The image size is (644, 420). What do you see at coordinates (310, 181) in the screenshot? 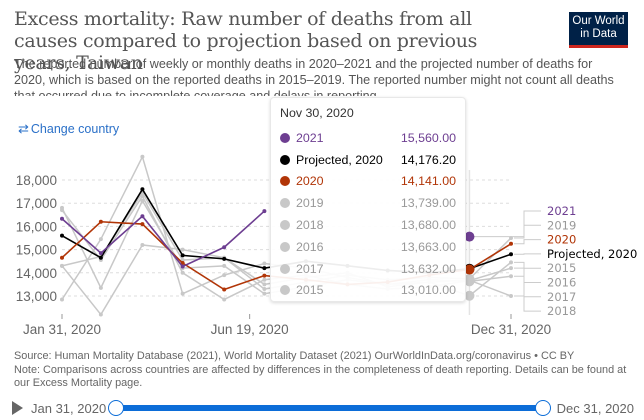
I see `tooltip-series-name: 2020` at bounding box center [310, 181].